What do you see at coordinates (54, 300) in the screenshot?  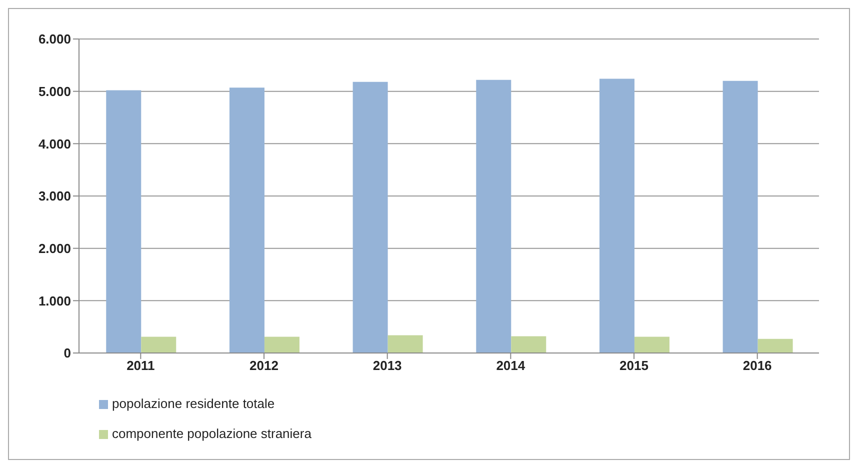 I see `y-tick-label: 1.000` at bounding box center [54, 300].